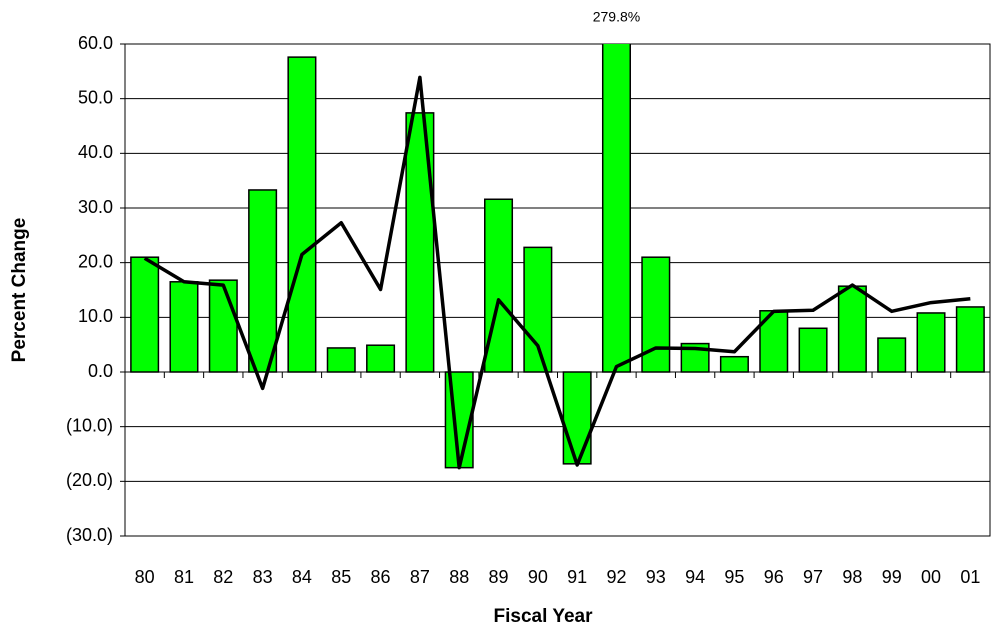 The height and width of the screenshot is (630, 995). I want to click on x-tick-label: 97, so click(813, 577).